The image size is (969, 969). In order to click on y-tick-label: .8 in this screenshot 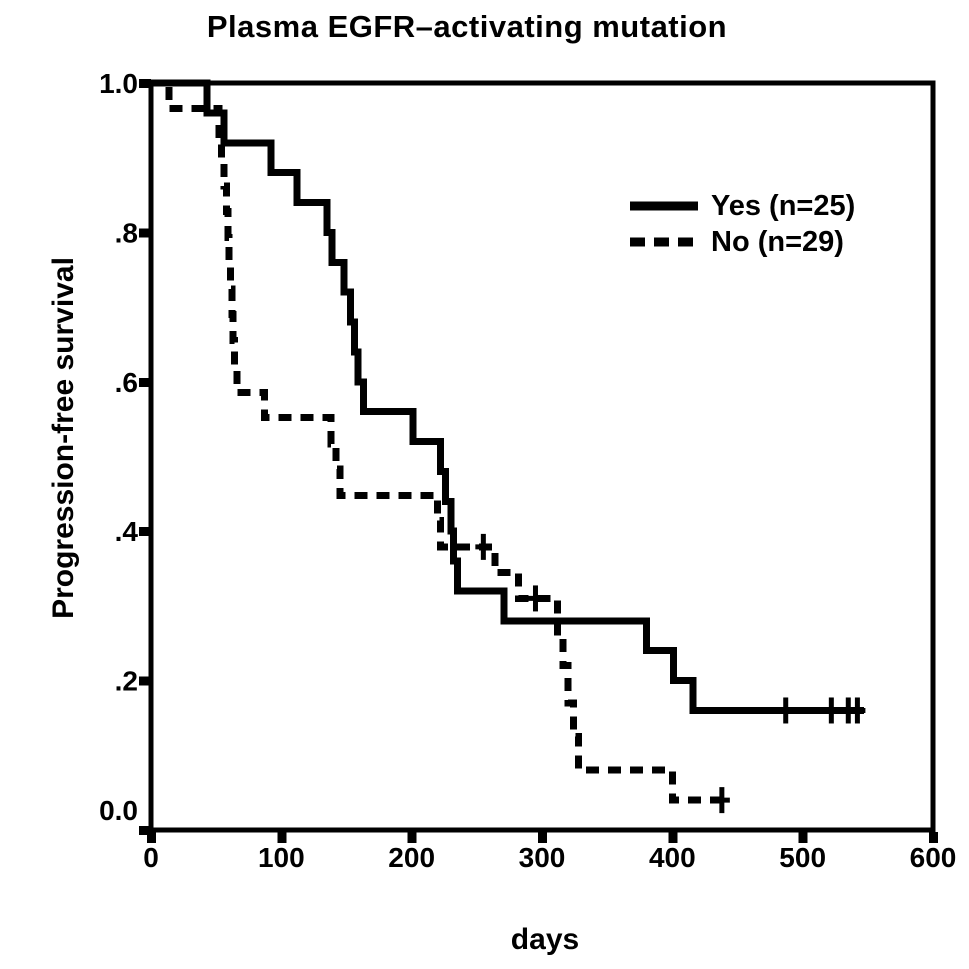, I will do `click(126, 232)`.